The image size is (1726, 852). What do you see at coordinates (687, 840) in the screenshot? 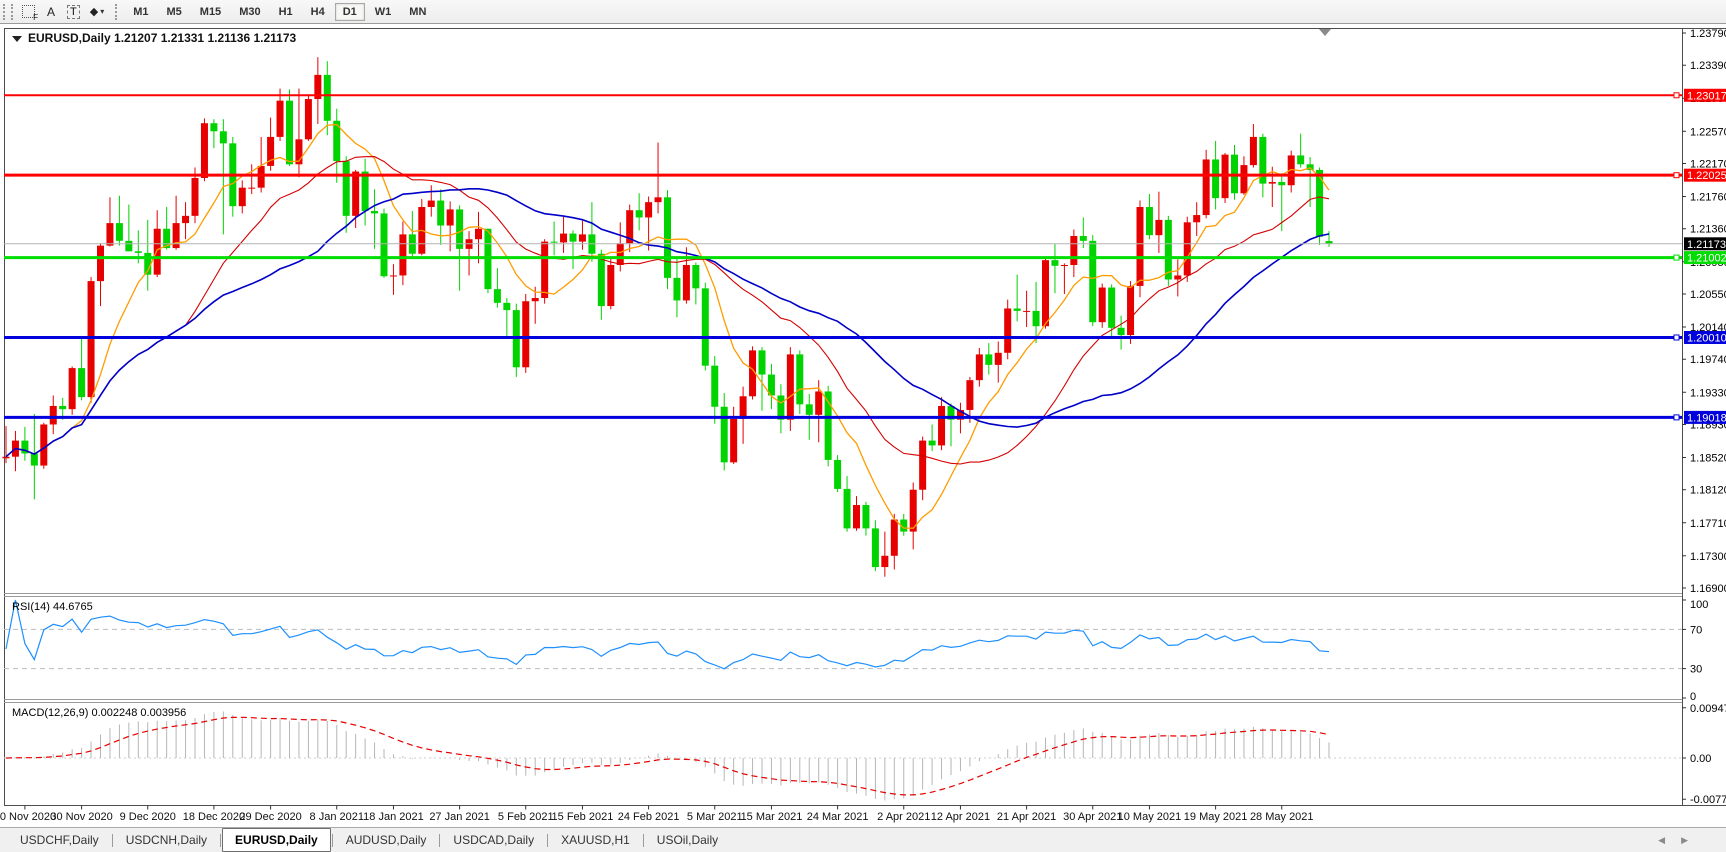
I see `symbol-tab-usoil: USOil,Daily` at bounding box center [687, 840].